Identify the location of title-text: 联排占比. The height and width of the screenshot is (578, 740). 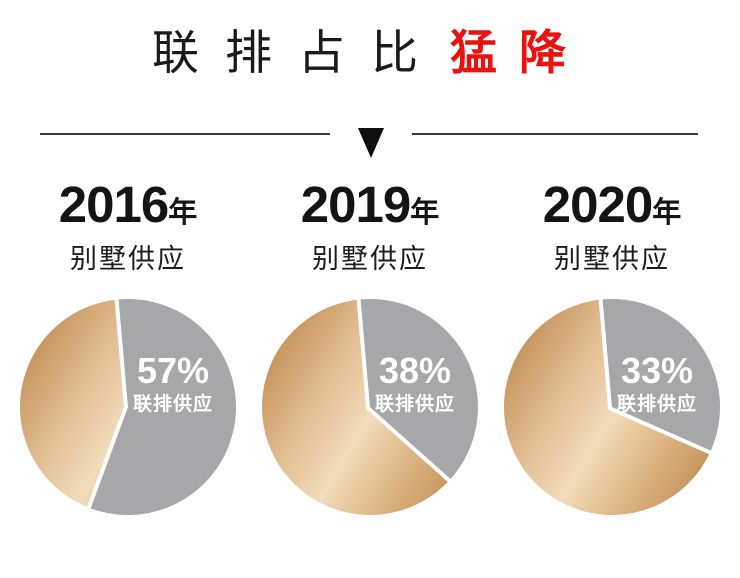
(298, 52).